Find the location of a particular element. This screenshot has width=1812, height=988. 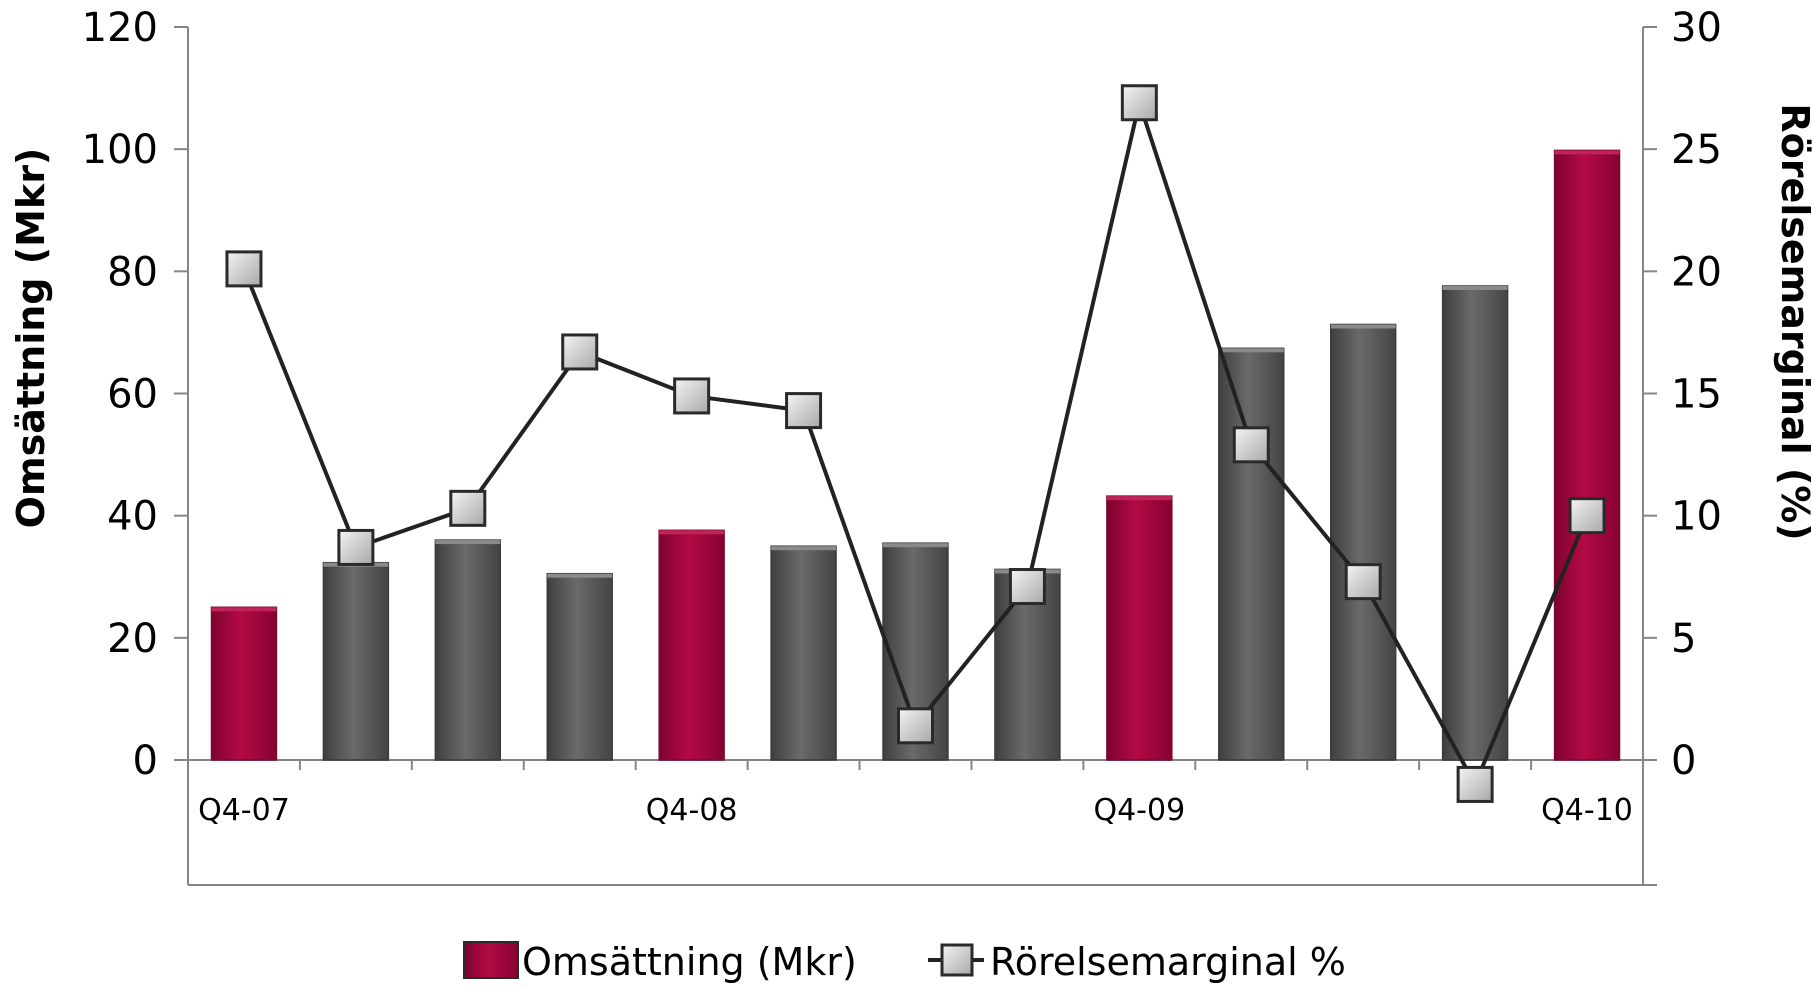

y-left-tick-label: 120 is located at coordinates (120, 28).